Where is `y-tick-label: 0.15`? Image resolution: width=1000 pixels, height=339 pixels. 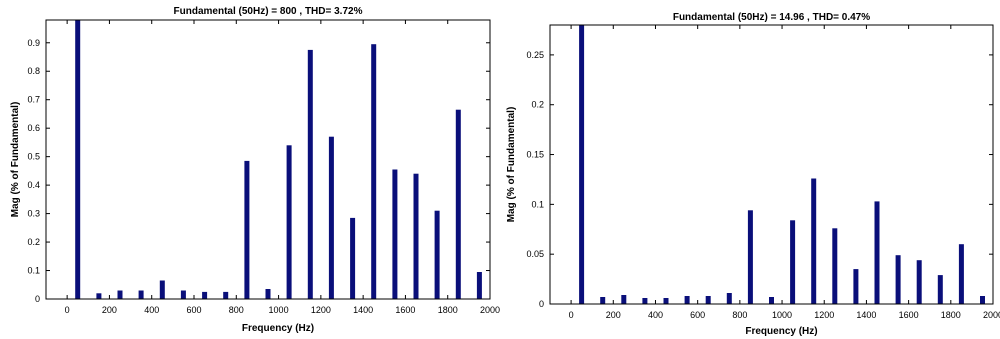
y-tick-label: 0.15 is located at coordinates (535, 155).